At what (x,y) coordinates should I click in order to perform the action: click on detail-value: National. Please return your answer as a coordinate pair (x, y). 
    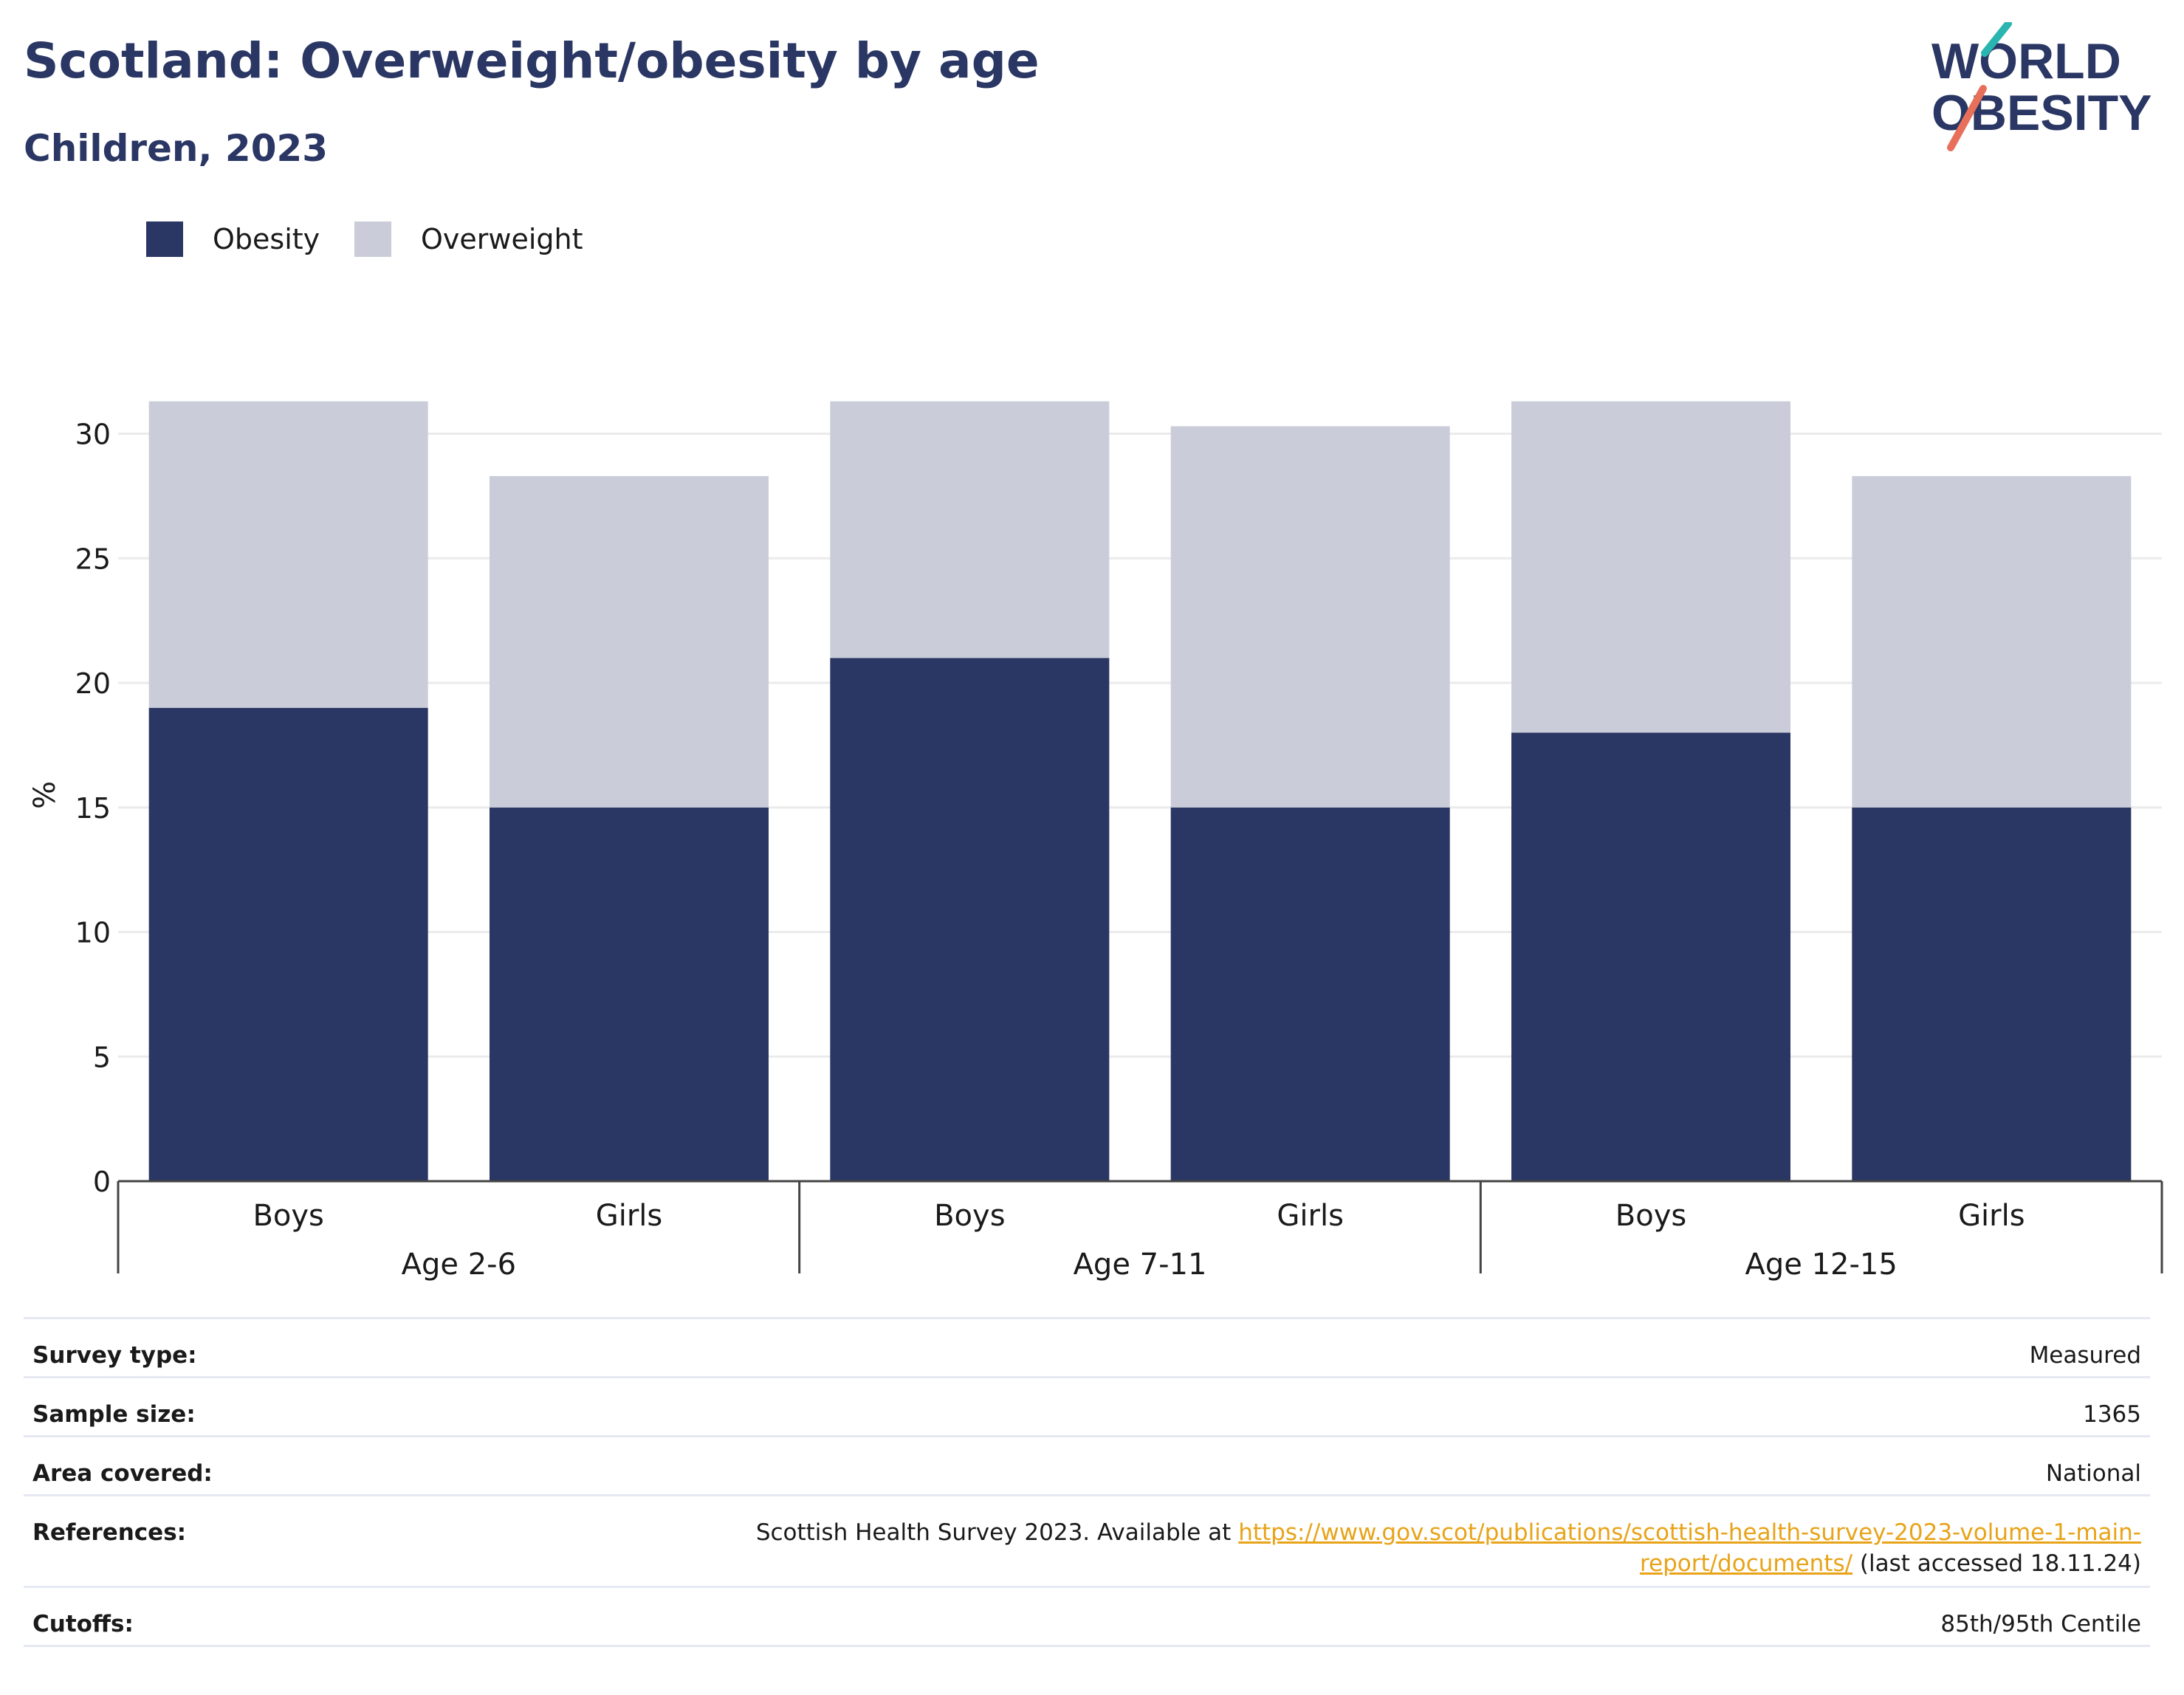
    Looking at the image, I should click on (1309, 1465).